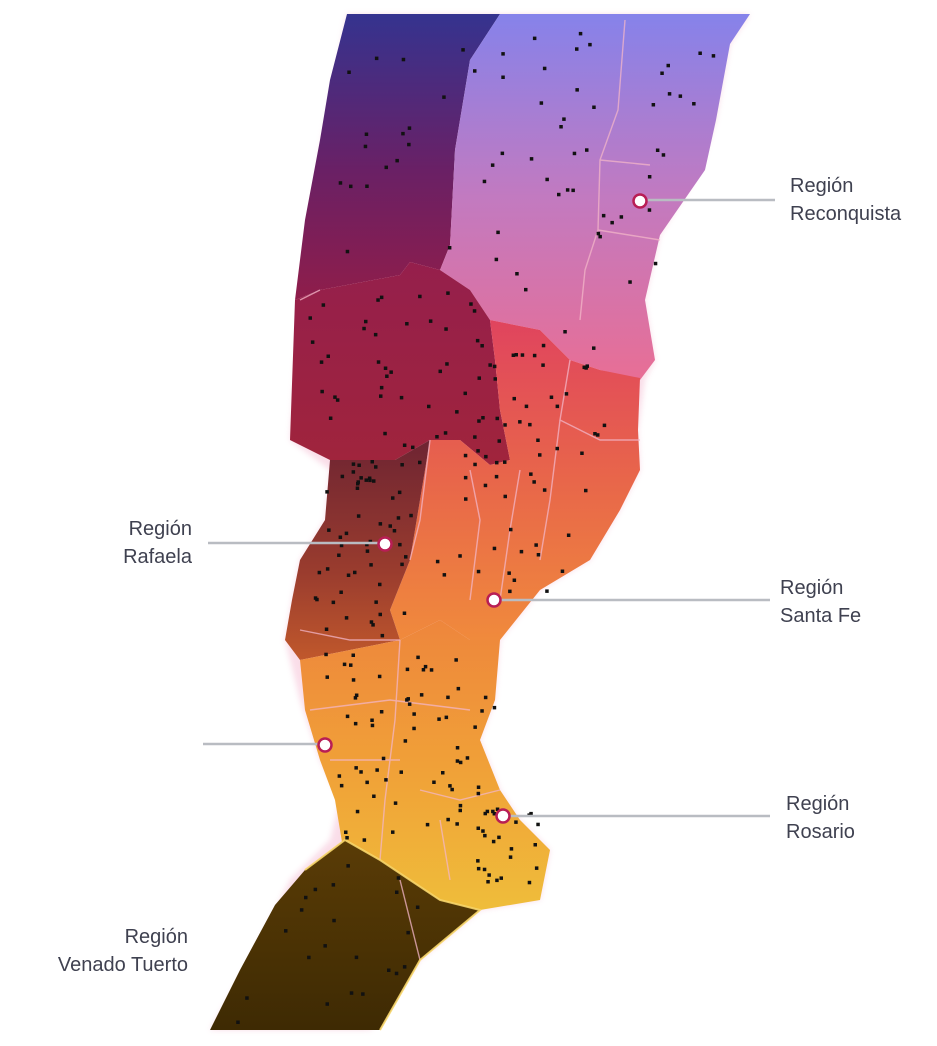  I want to click on label-region-rosario: Región Rosario, so click(820, 818).